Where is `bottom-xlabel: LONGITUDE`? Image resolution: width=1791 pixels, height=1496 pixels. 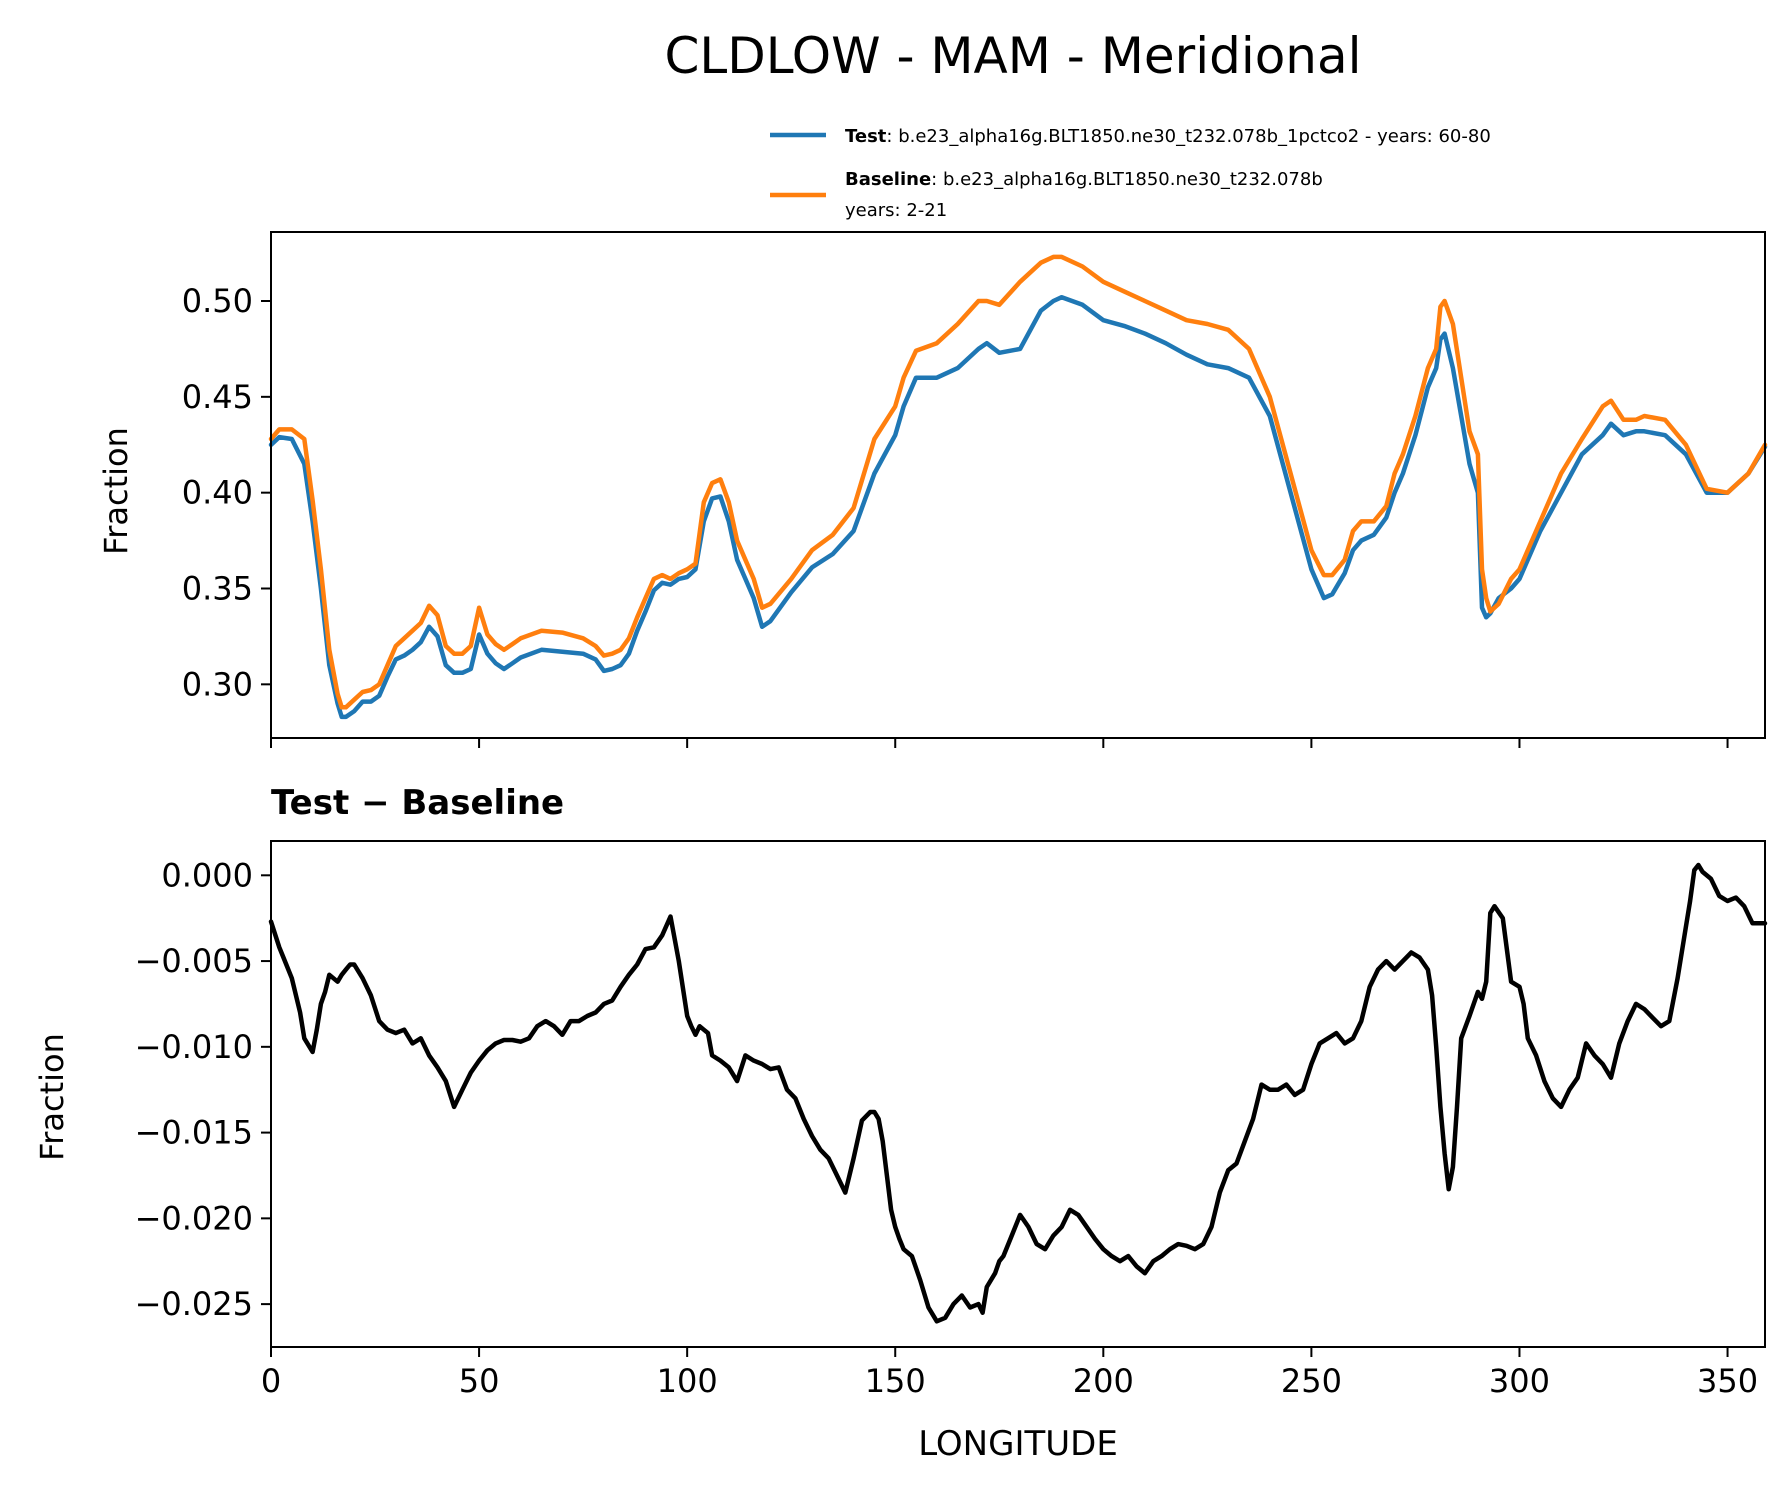
bottom-xlabel: LONGITUDE is located at coordinates (1018, 1444).